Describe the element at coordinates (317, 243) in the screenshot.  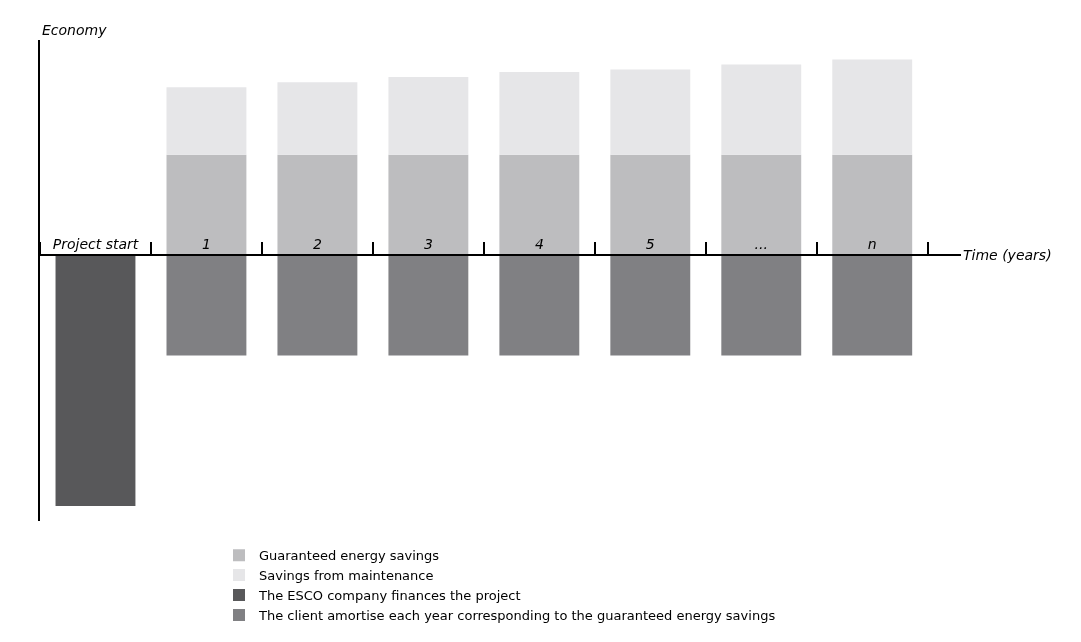
I see `x-tick-label: 2` at that location.